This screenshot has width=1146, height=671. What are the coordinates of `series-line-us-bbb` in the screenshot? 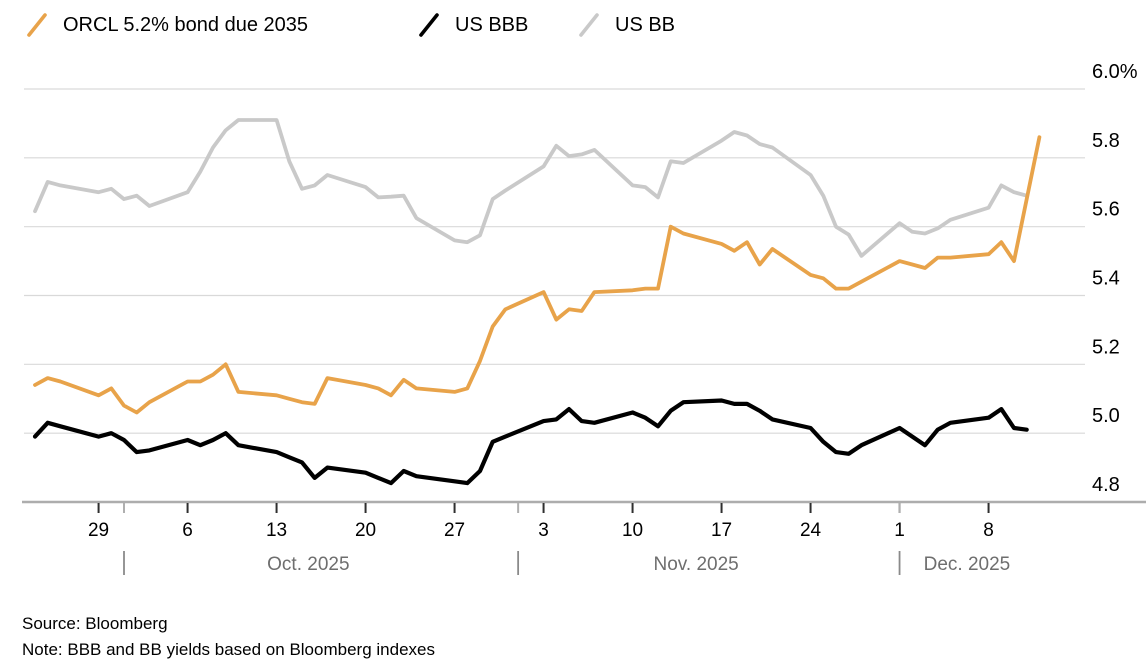 It's located at (530, 442).